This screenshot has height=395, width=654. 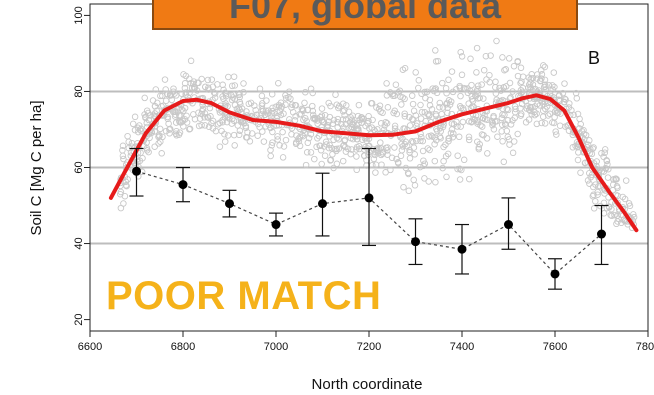 What do you see at coordinates (367, 384) in the screenshot?
I see `x-axis-title: North coordinate` at bounding box center [367, 384].